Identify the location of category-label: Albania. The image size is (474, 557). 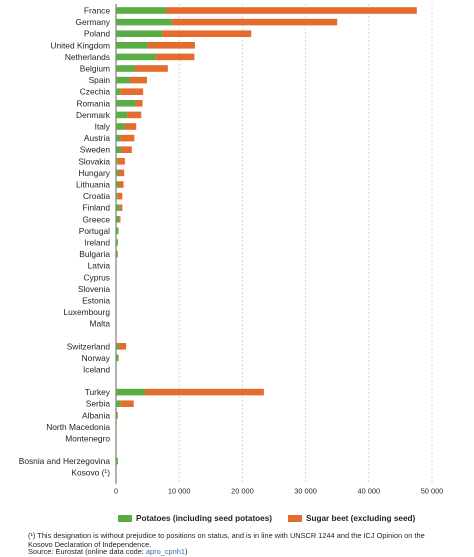
(96, 415).